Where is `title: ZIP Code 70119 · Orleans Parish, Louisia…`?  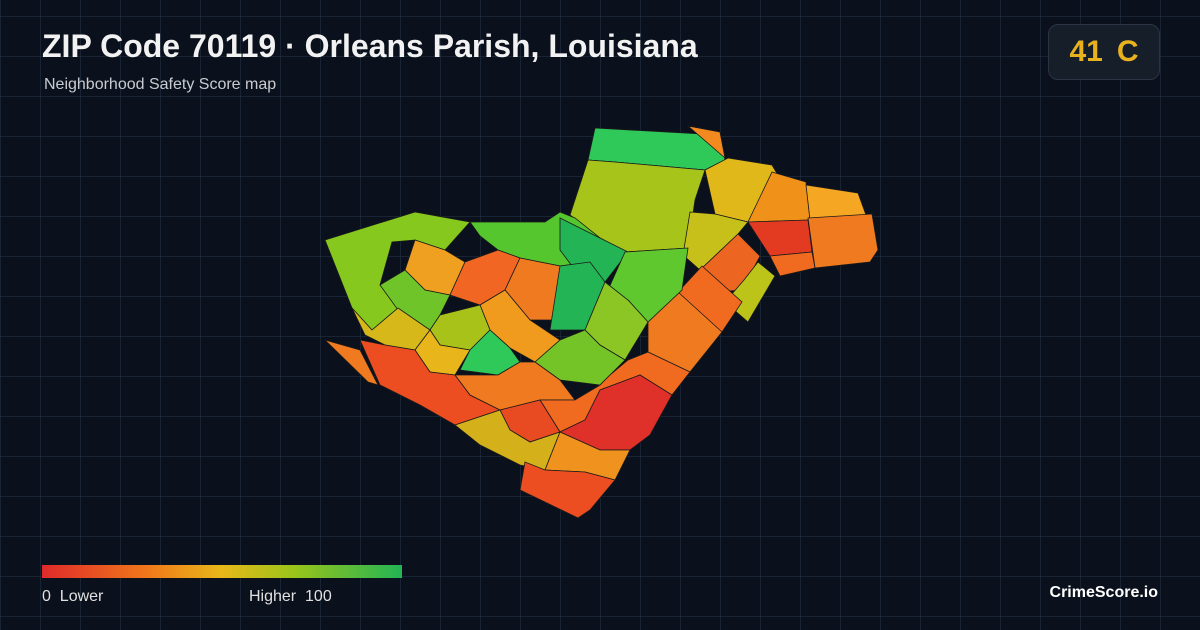 title: ZIP Code 70119 · Orleans Parish, Louisia… is located at coordinates (370, 46).